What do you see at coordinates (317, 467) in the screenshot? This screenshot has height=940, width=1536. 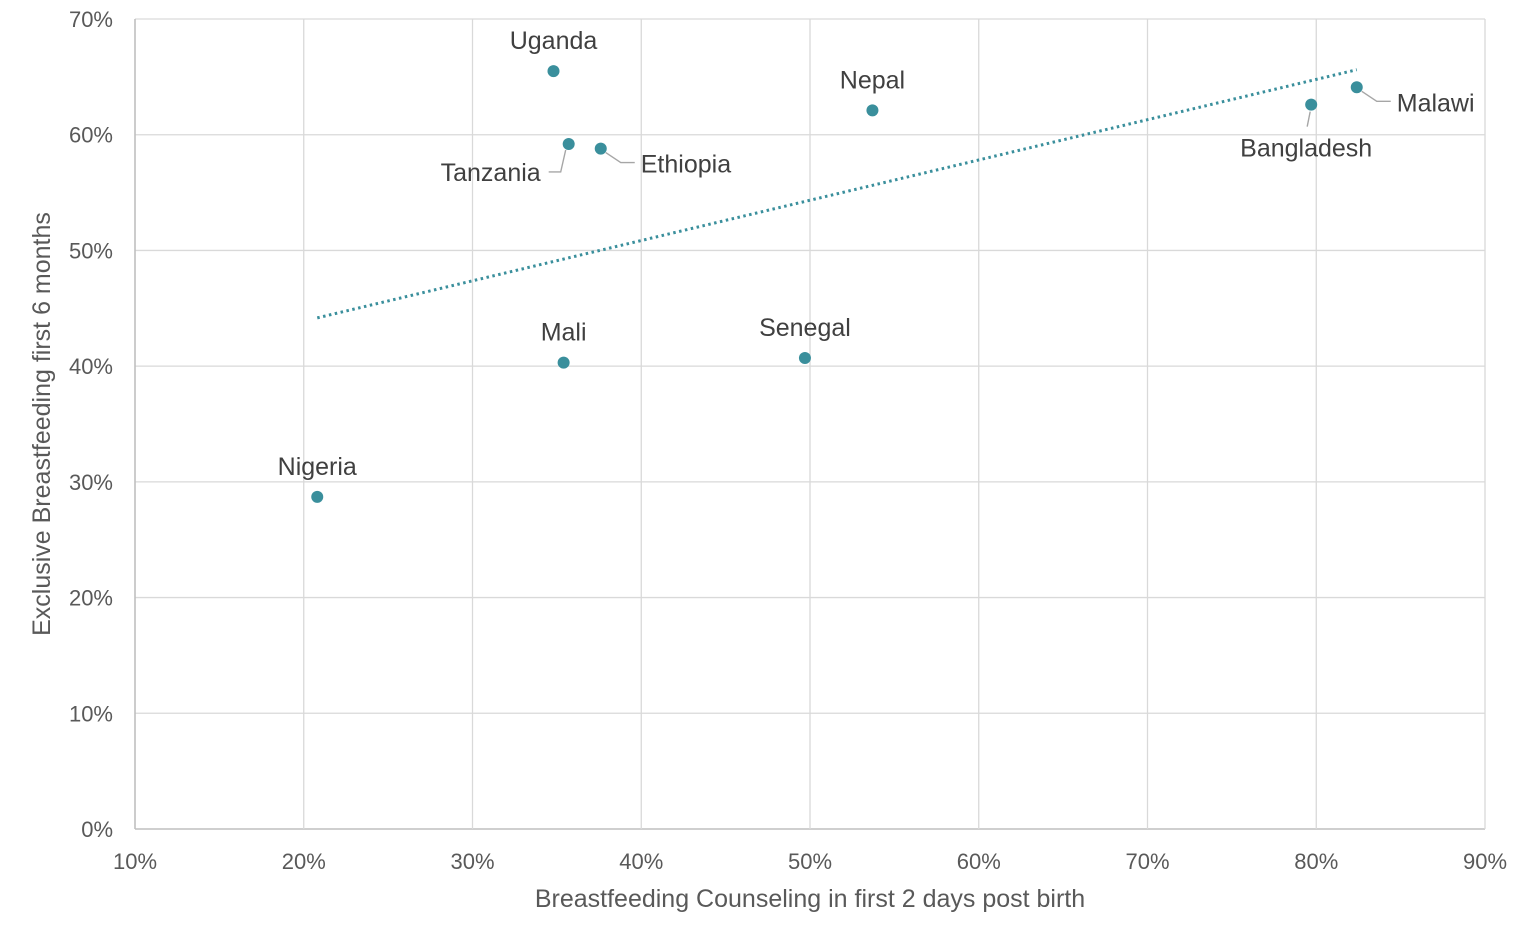 I see `point-label-nigeria: Nigeria` at bounding box center [317, 467].